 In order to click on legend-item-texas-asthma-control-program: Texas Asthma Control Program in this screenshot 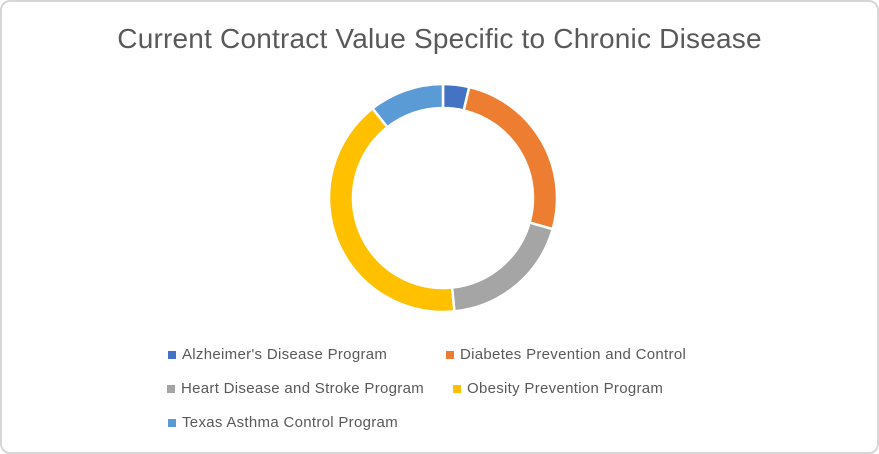, I will do `click(283, 422)`.